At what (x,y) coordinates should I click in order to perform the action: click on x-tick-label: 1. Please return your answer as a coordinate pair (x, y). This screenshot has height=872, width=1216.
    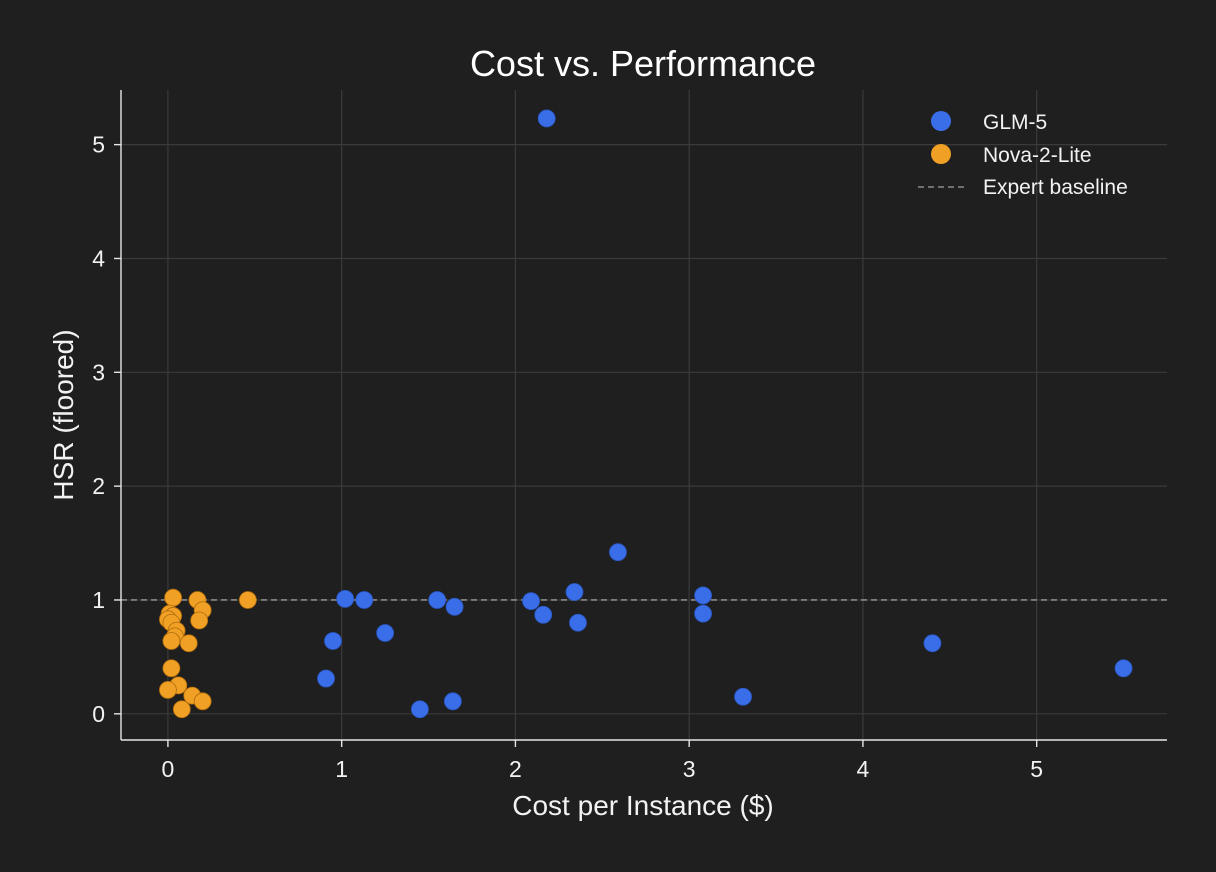
    Looking at the image, I should click on (341, 769).